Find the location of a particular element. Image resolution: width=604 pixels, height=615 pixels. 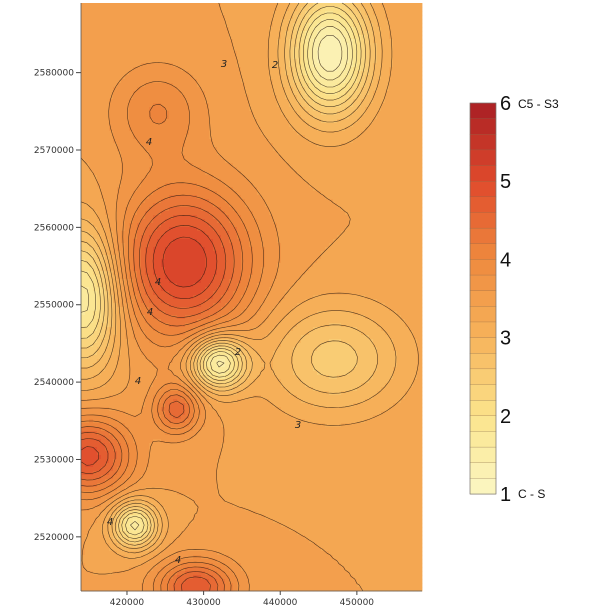

x-tick-label: 430000 is located at coordinates (203, 603).